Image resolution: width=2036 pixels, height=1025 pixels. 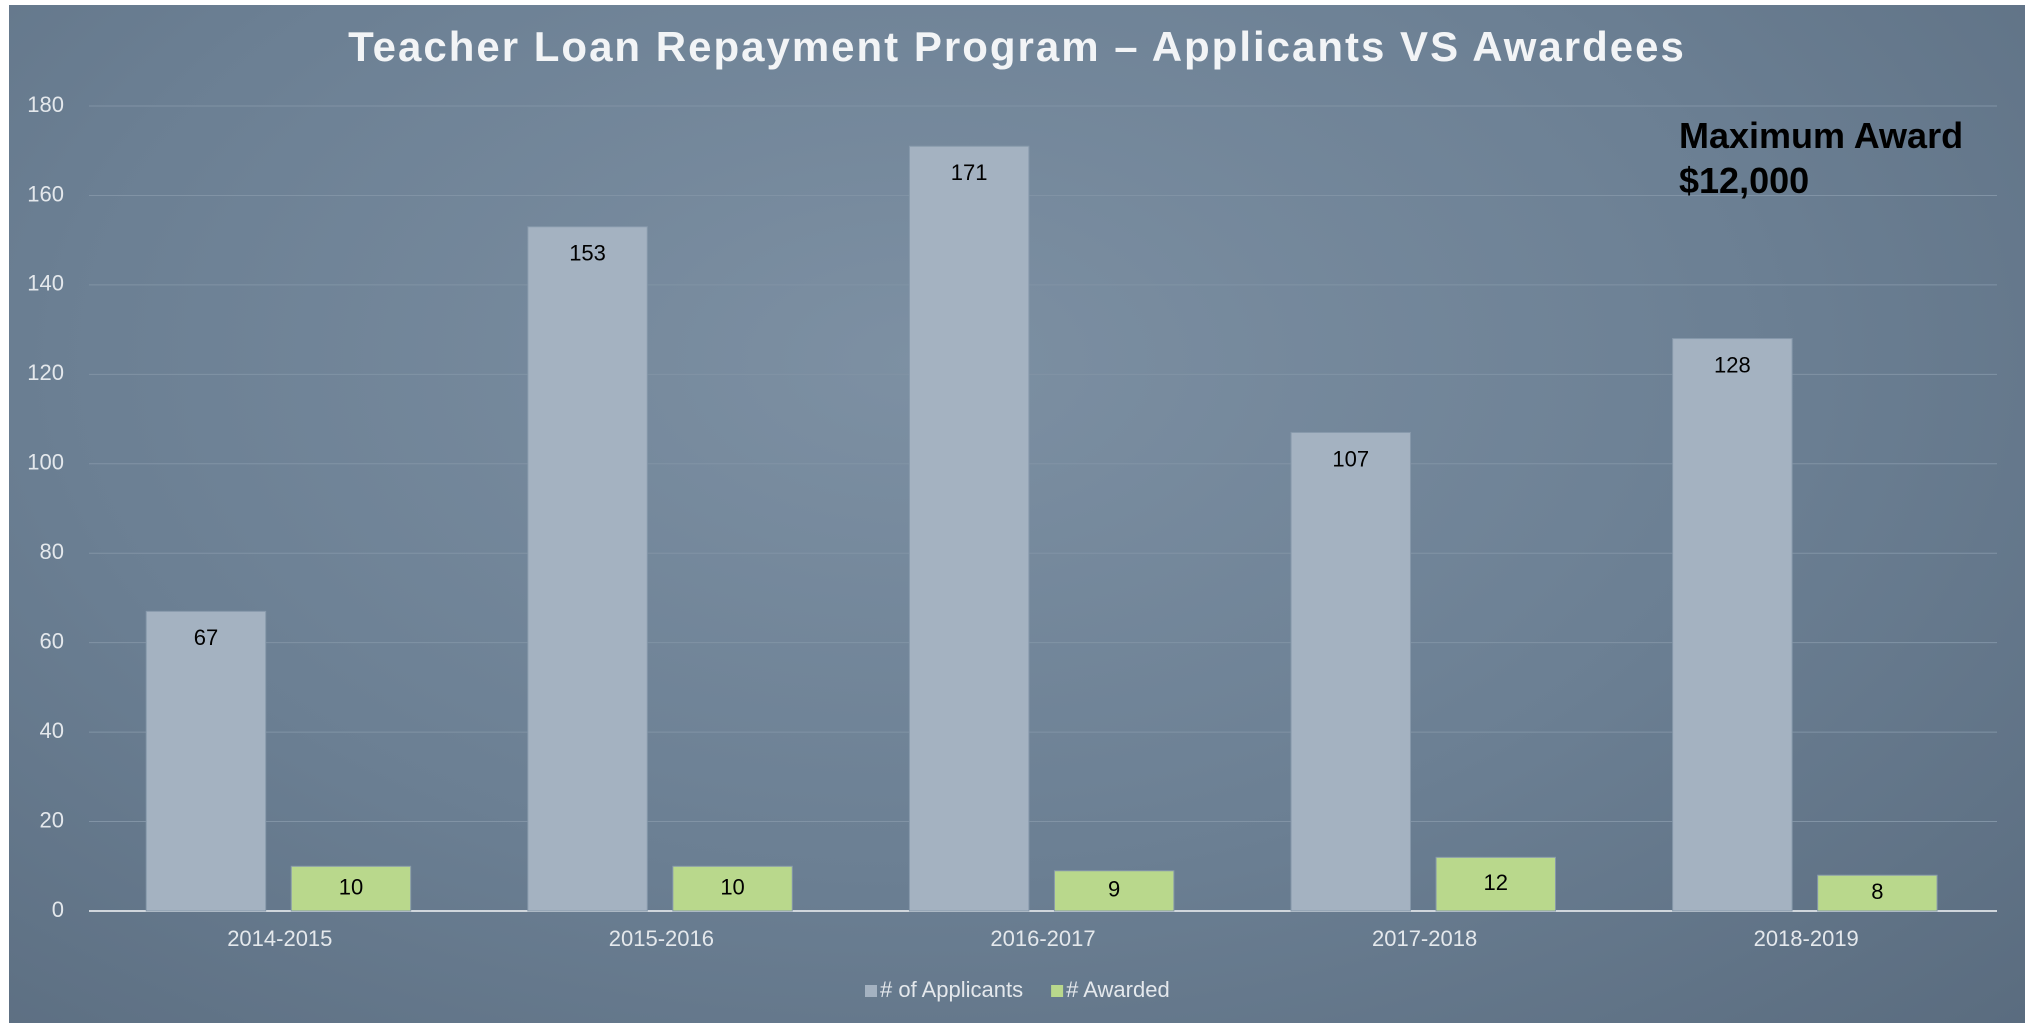 What do you see at coordinates (52, 730) in the screenshot?
I see `y-tick-label: 40` at bounding box center [52, 730].